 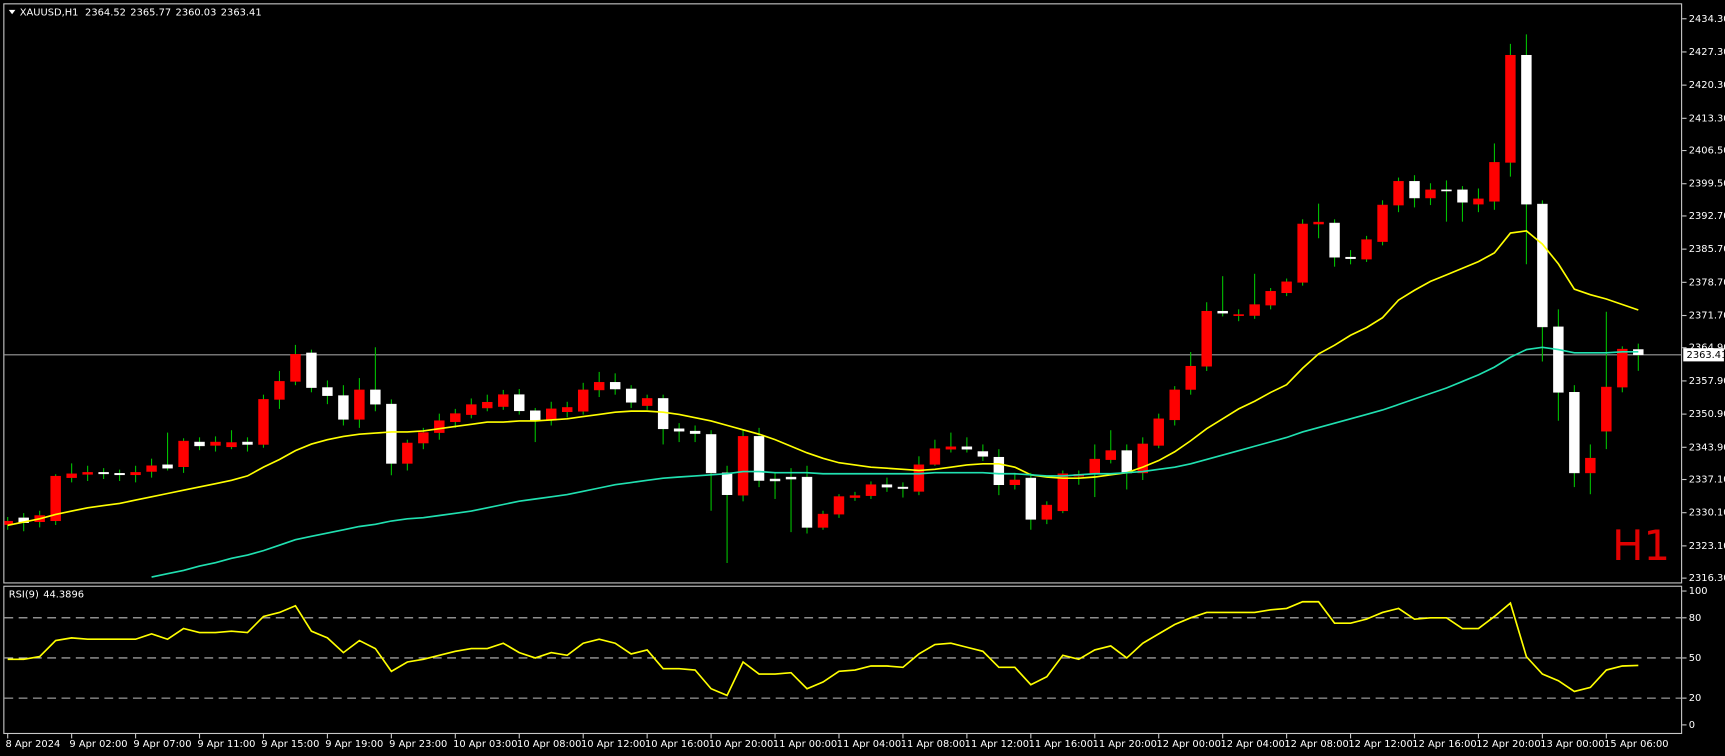 What do you see at coordinates (485, 744) in the screenshot?
I see `x-tick-label: 10 Apr 03:00` at bounding box center [485, 744].